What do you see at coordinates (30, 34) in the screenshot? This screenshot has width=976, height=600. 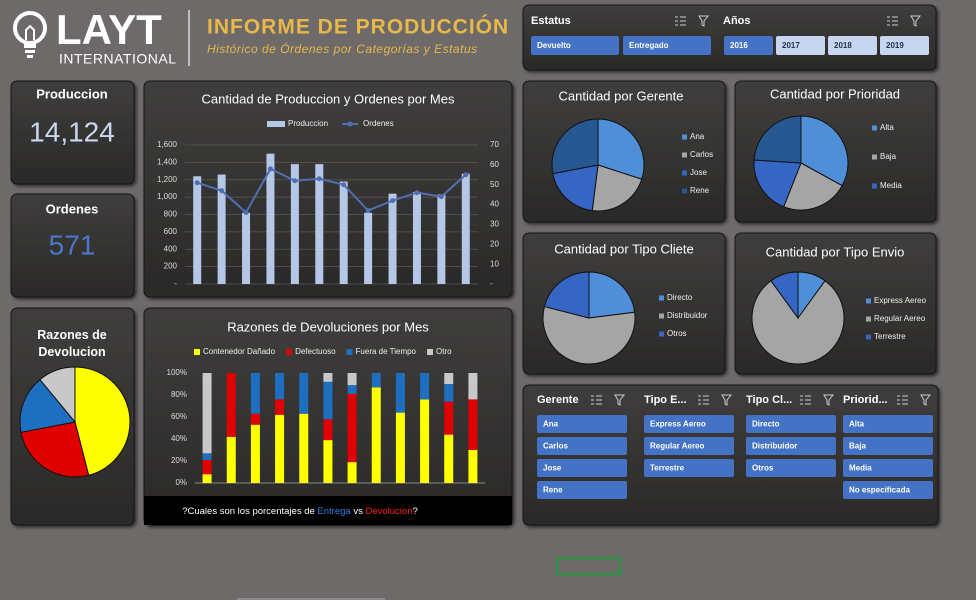 I see `logo-icon` at bounding box center [30, 34].